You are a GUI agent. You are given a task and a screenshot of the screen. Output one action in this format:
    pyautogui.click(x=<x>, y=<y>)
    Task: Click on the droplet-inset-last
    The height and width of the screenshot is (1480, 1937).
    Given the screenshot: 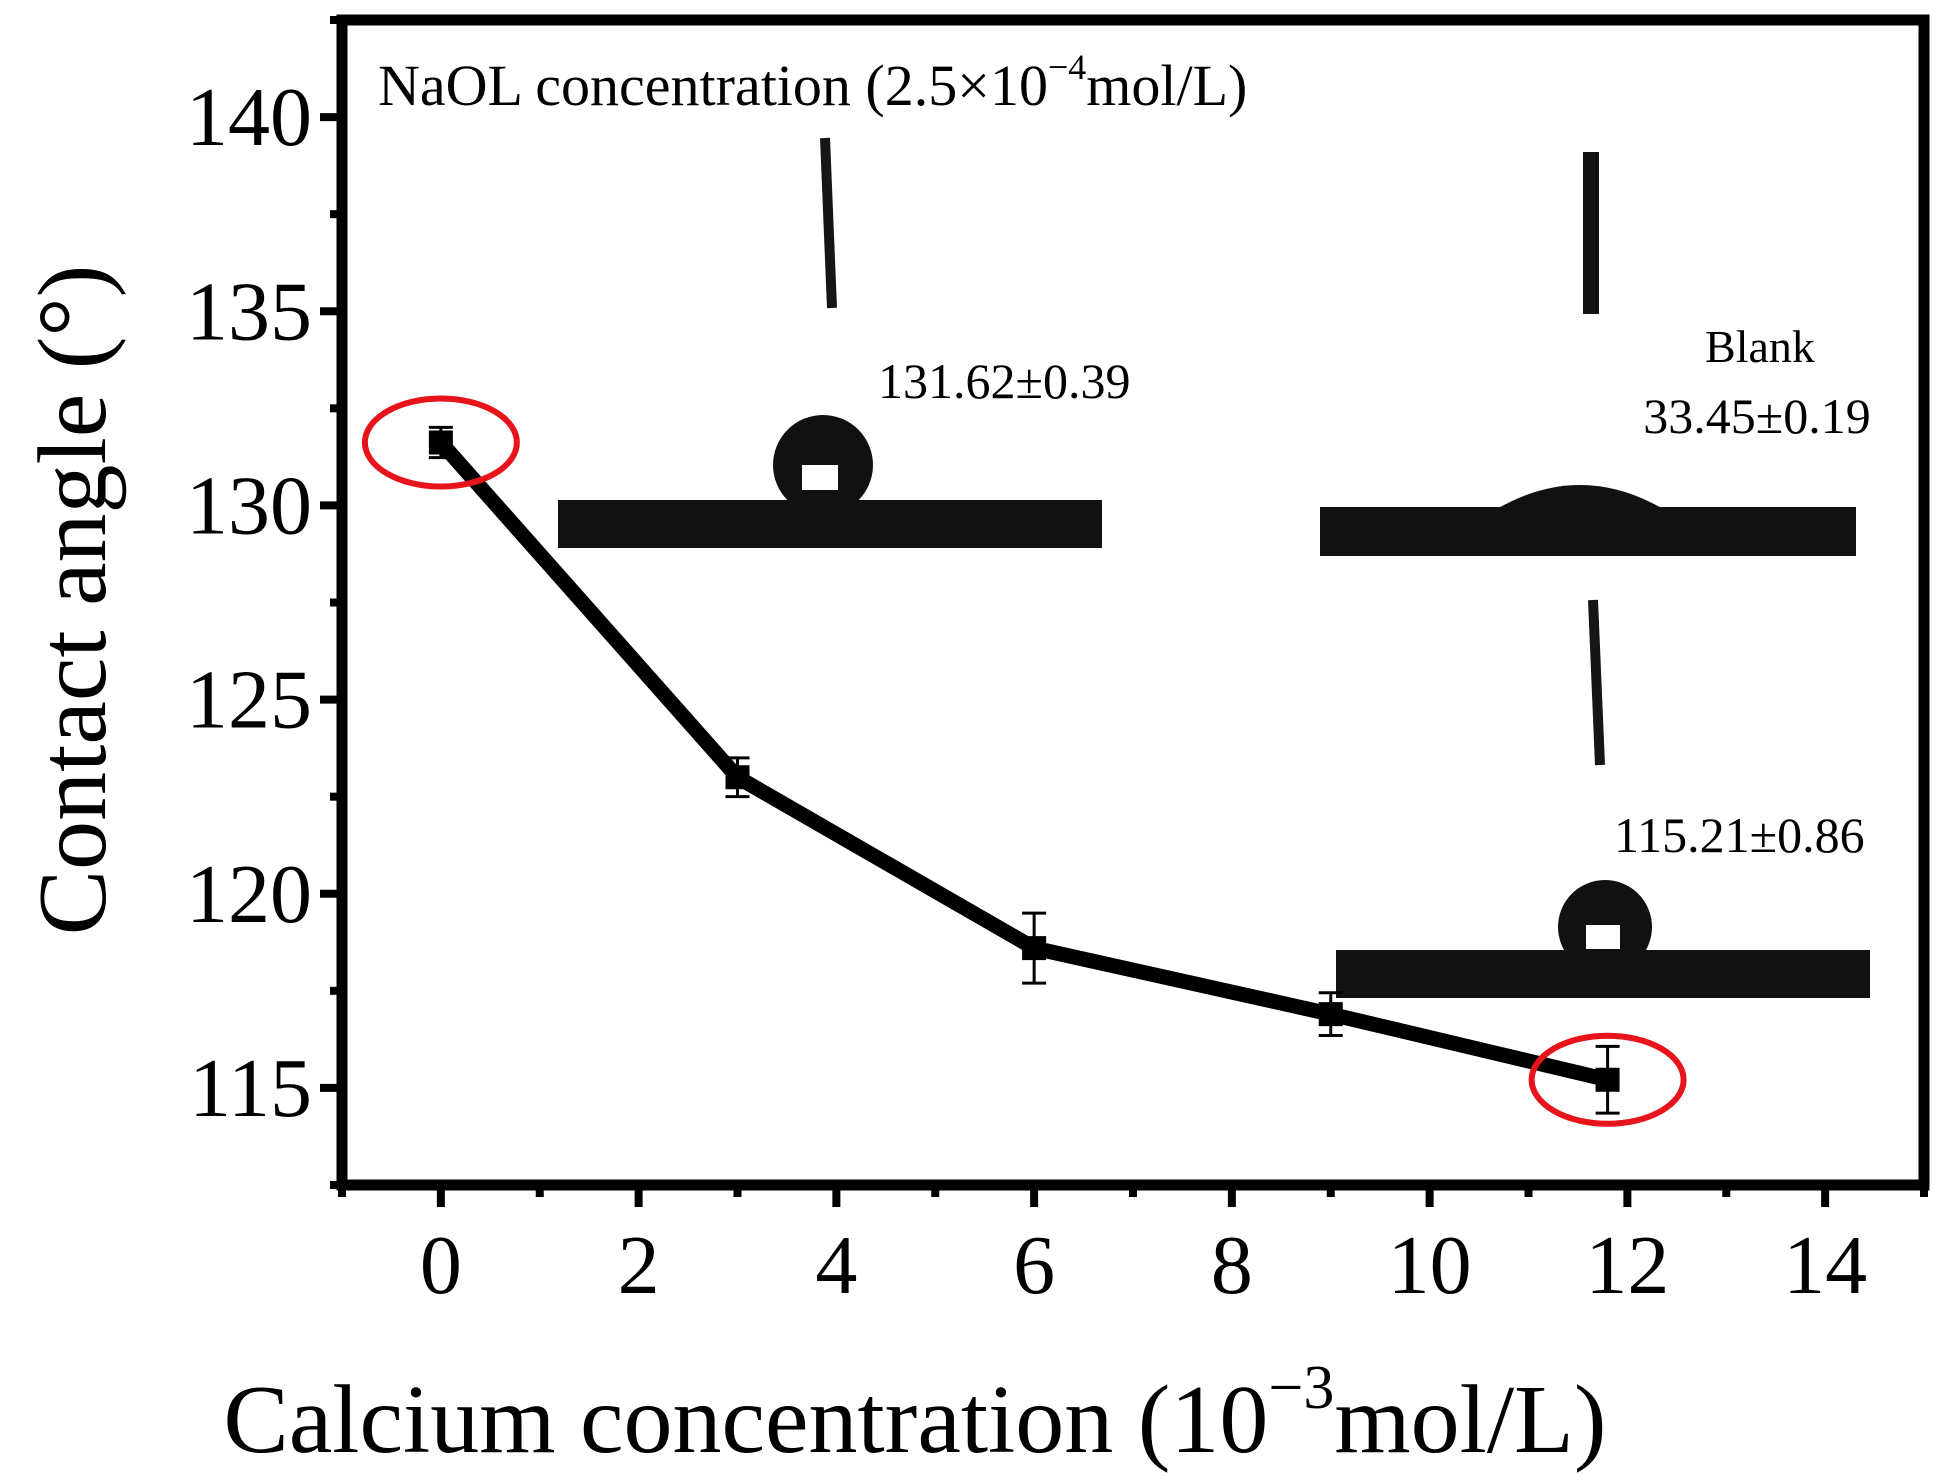 What is the action you would take?
    pyautogui.click(x=1603, y=798)
    